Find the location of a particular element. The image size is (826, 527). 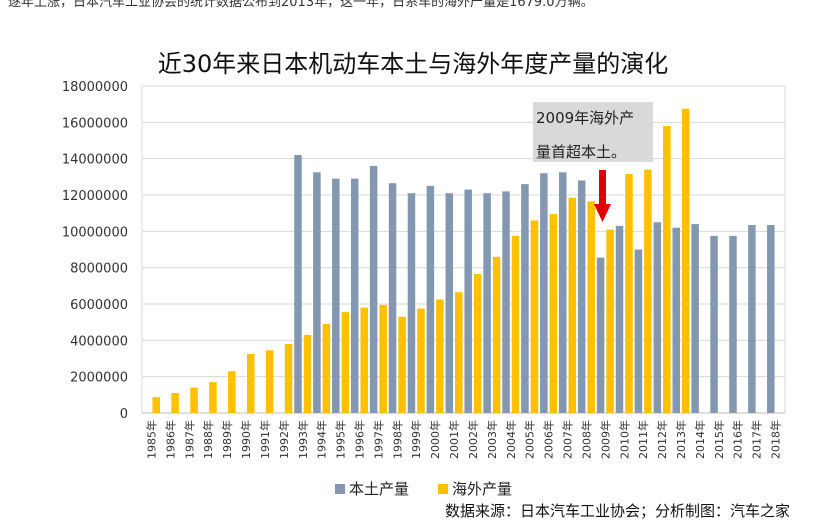

x-tick-label: 2014年 is located at coordinates (700, 439).